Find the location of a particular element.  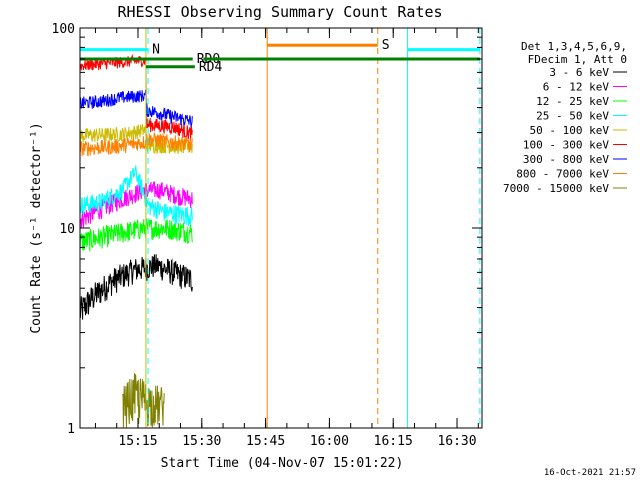

x-tick-label-0: 15:15 is located at coordinates (137, 441).